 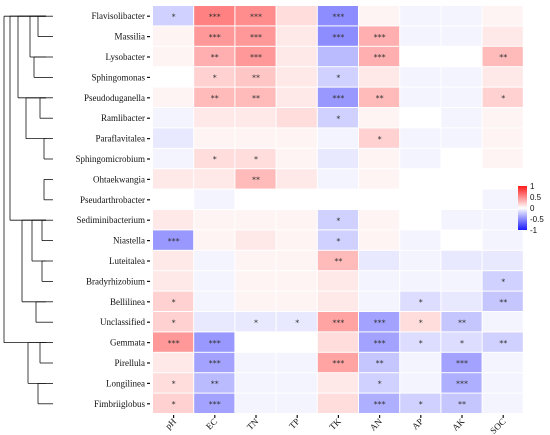 I want to click on column-labels: pH EC TN TP TK AN AP AK SOC, so click(x=335, y=425).